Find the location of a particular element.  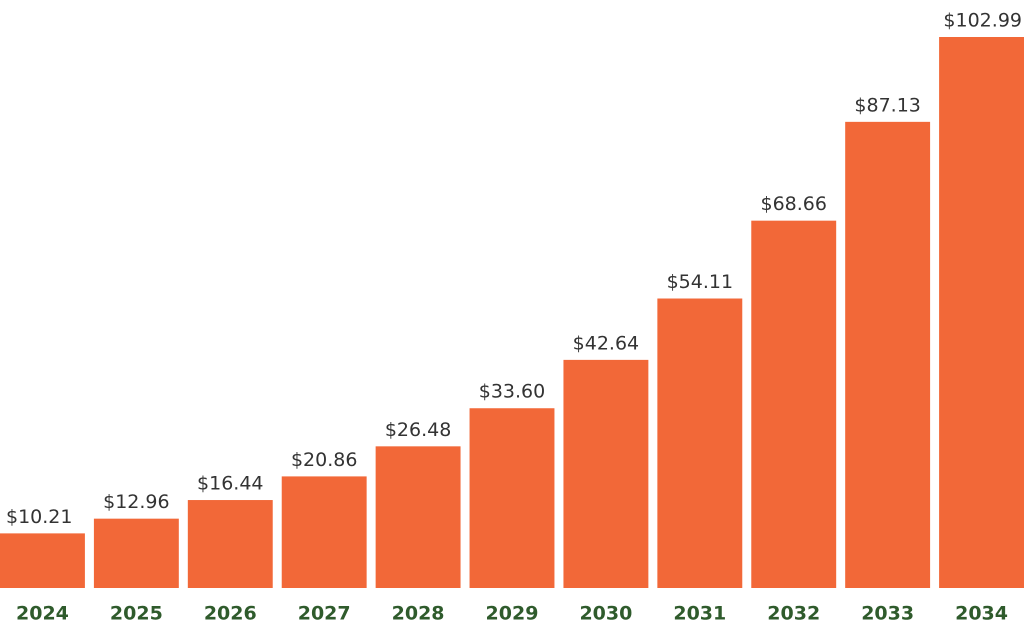

x-tick-label: 2030 is located at coordinates (605, 614).